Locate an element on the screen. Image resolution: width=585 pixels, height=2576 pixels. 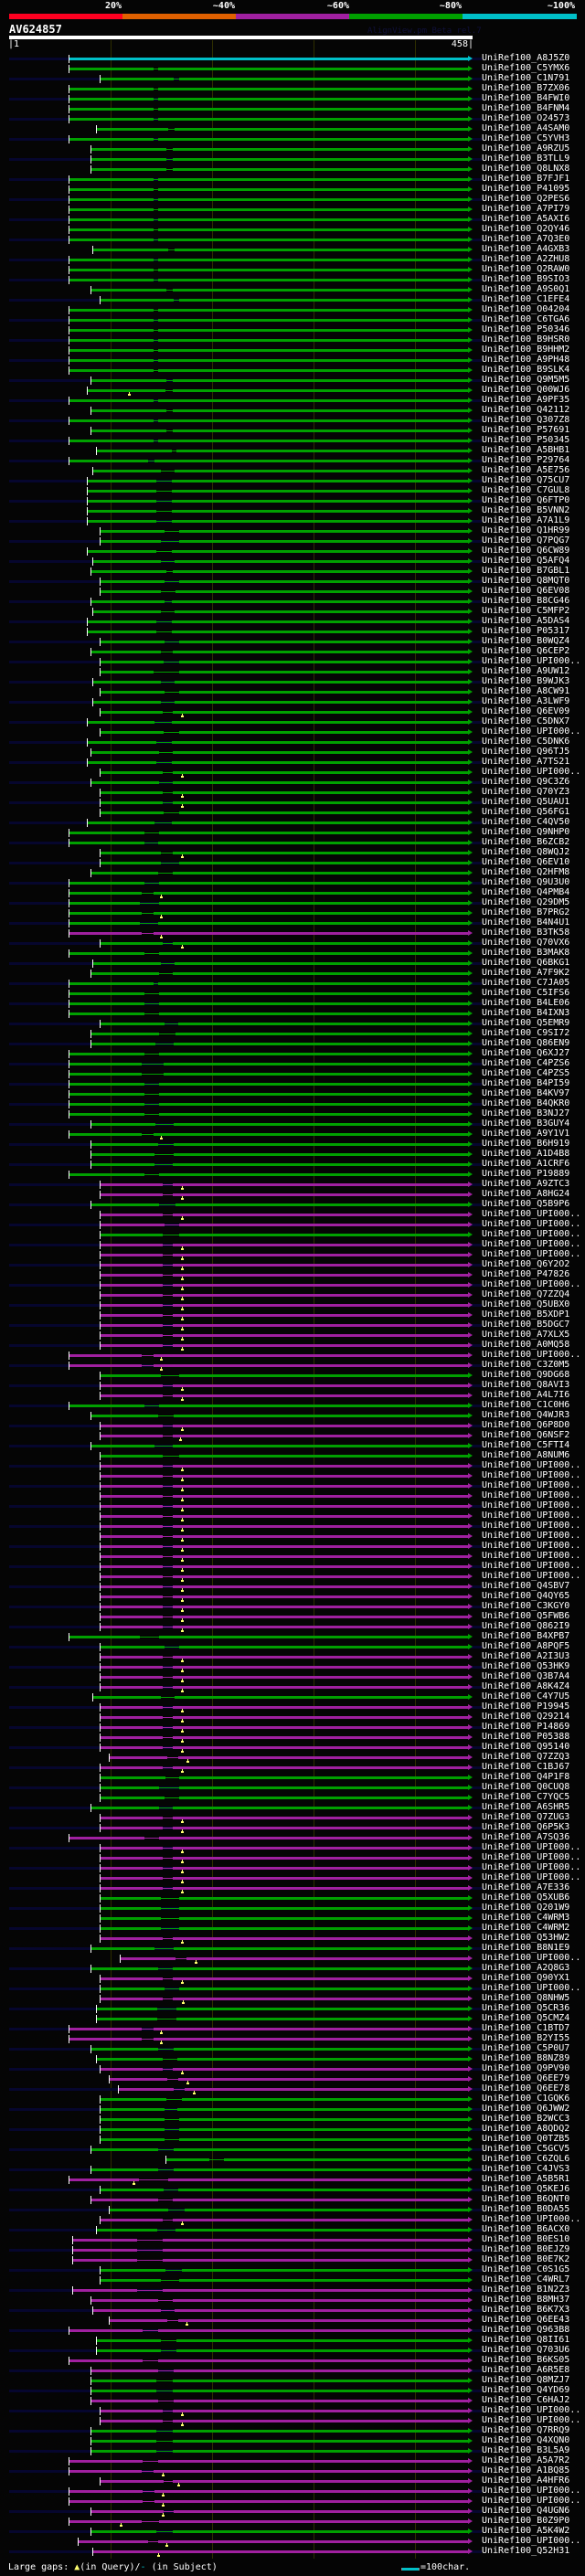
hit-label: UniRef100_A9UW12 is located at coordinates (526, 671).